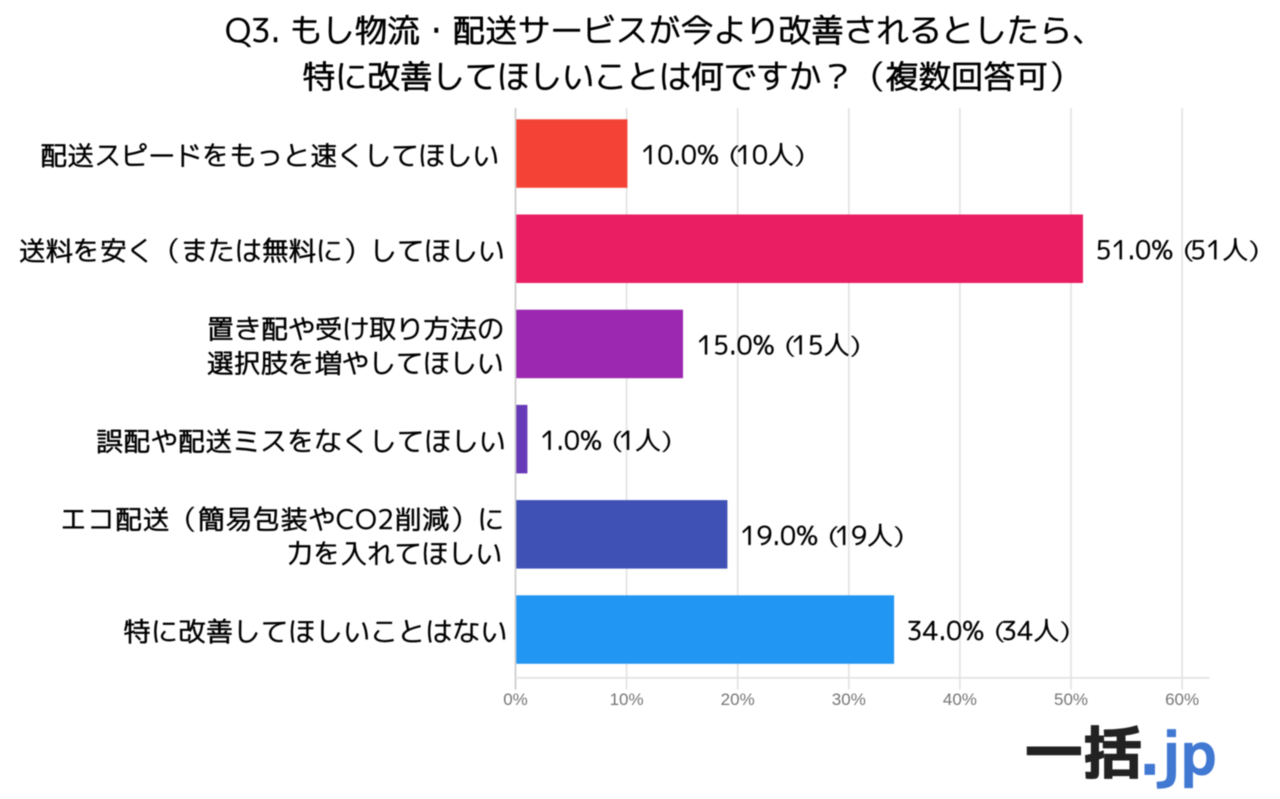 Image resolution: width=1280 pixels, height=799 pixels. I want to click on svg-text: 40%, so click(960, 699).